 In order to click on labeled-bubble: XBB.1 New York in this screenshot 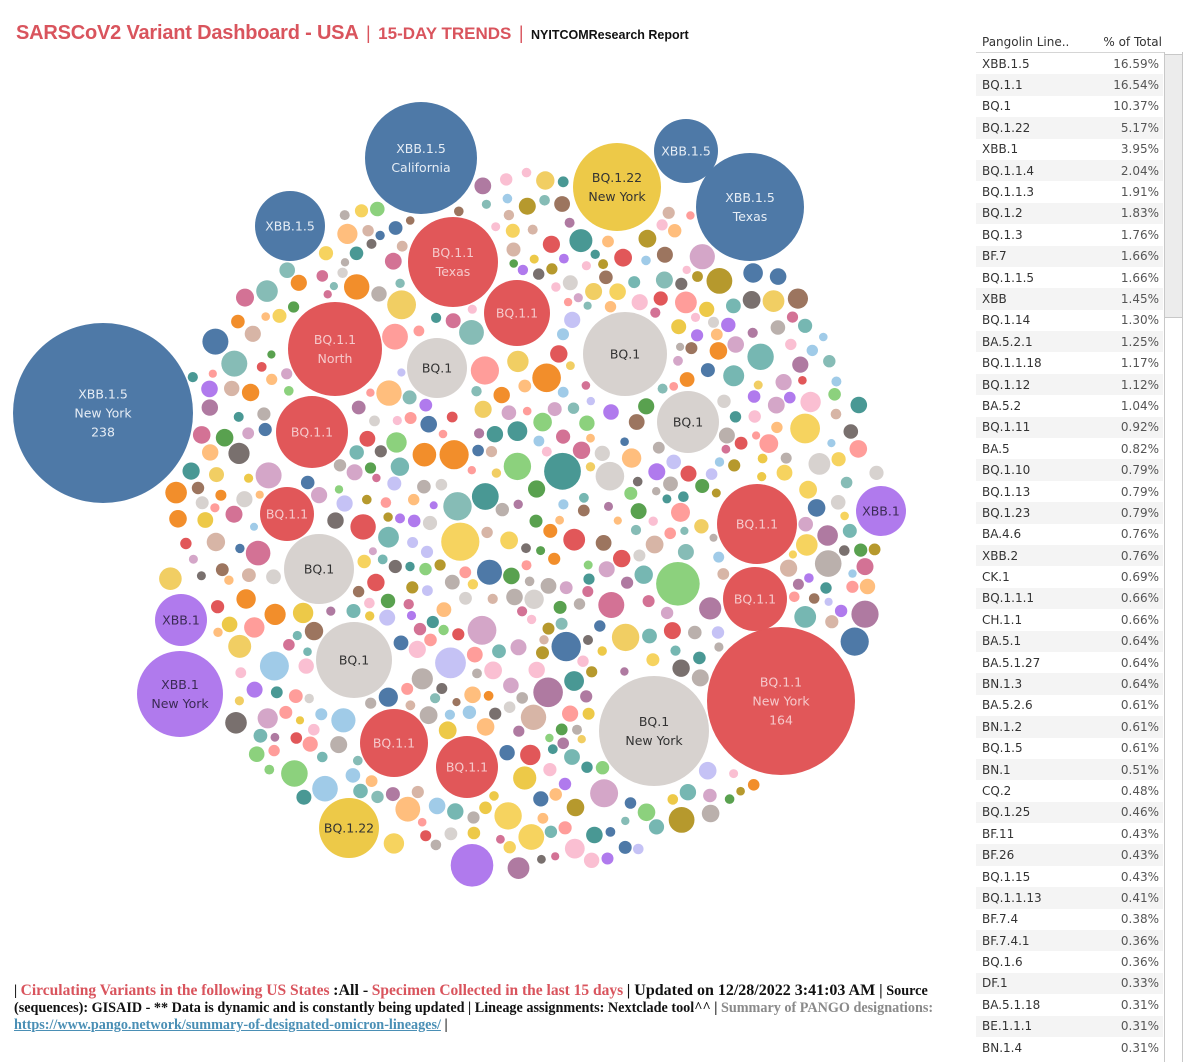, I will do `click(180, 694)`.